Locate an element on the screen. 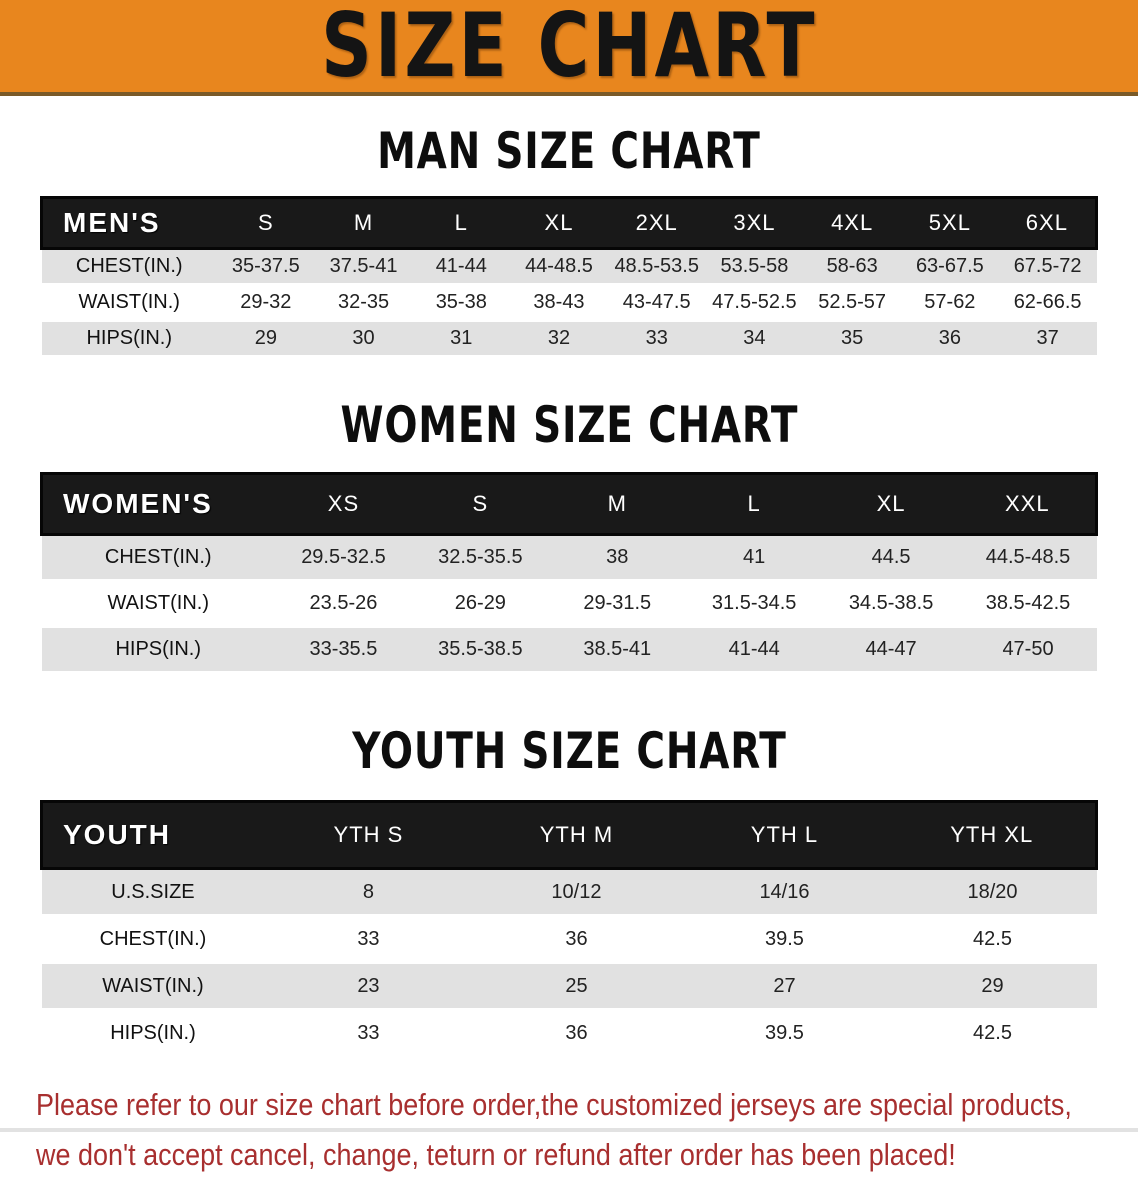  measurement-row: HIPS(IN.) 29 30 31 32 33 34 35 36 37 is located at coordinates (569, 339).